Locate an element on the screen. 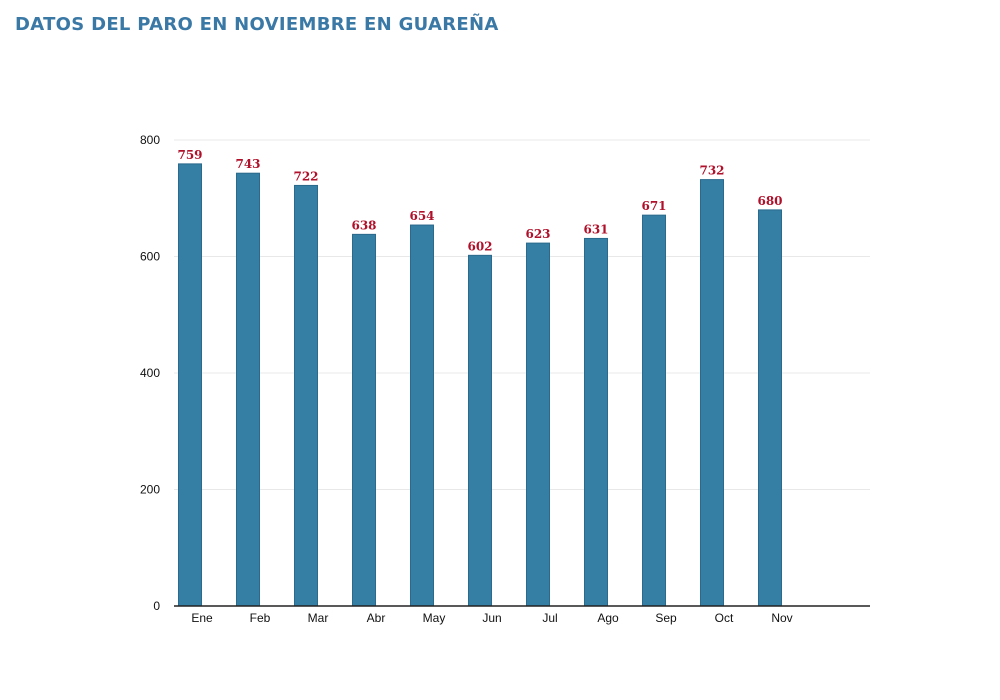 The height and width of the screenshot is (700, 1000). y-tick-label: 800 is located at coordinates (150, 140).